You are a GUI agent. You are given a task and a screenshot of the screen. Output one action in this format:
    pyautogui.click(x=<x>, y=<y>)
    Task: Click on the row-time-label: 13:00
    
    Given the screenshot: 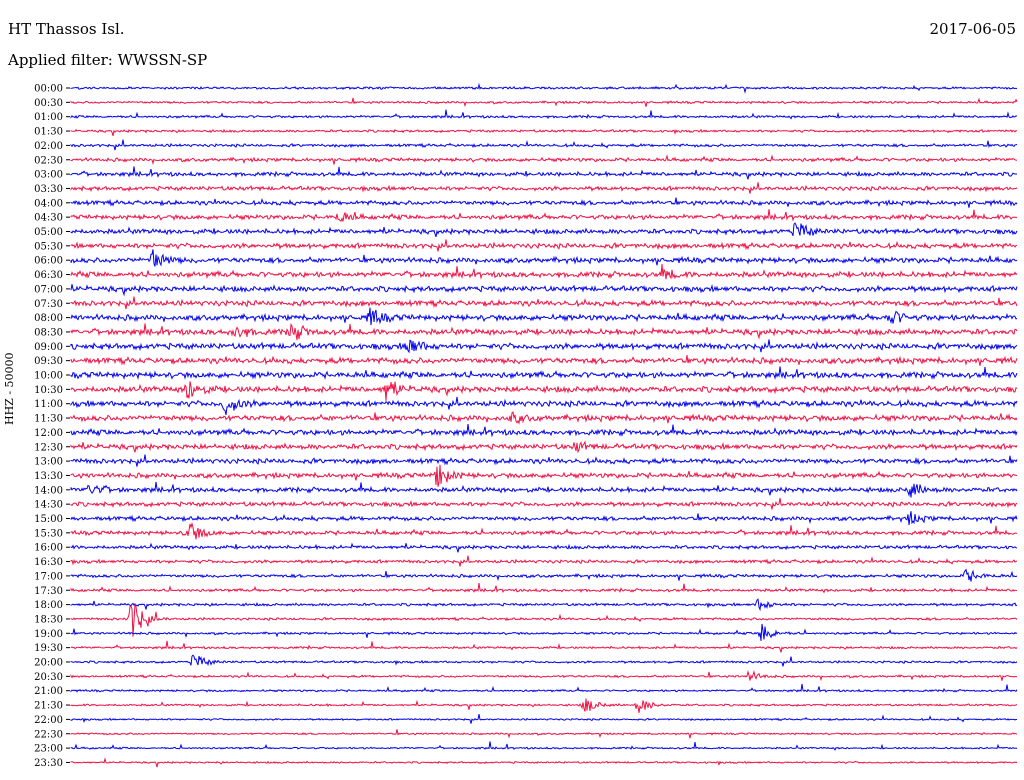 What is the action you would take?
    pyautogui.click(x=48, y=462)
    